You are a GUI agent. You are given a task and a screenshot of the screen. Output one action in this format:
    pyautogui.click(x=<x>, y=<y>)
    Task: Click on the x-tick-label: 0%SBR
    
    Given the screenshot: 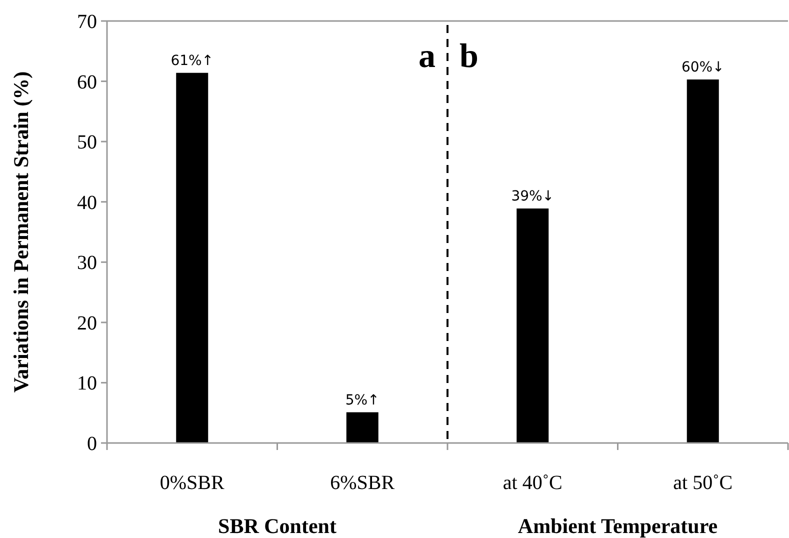 What is the action you would take?
    pyautogui.click(x=193, y=483)
    